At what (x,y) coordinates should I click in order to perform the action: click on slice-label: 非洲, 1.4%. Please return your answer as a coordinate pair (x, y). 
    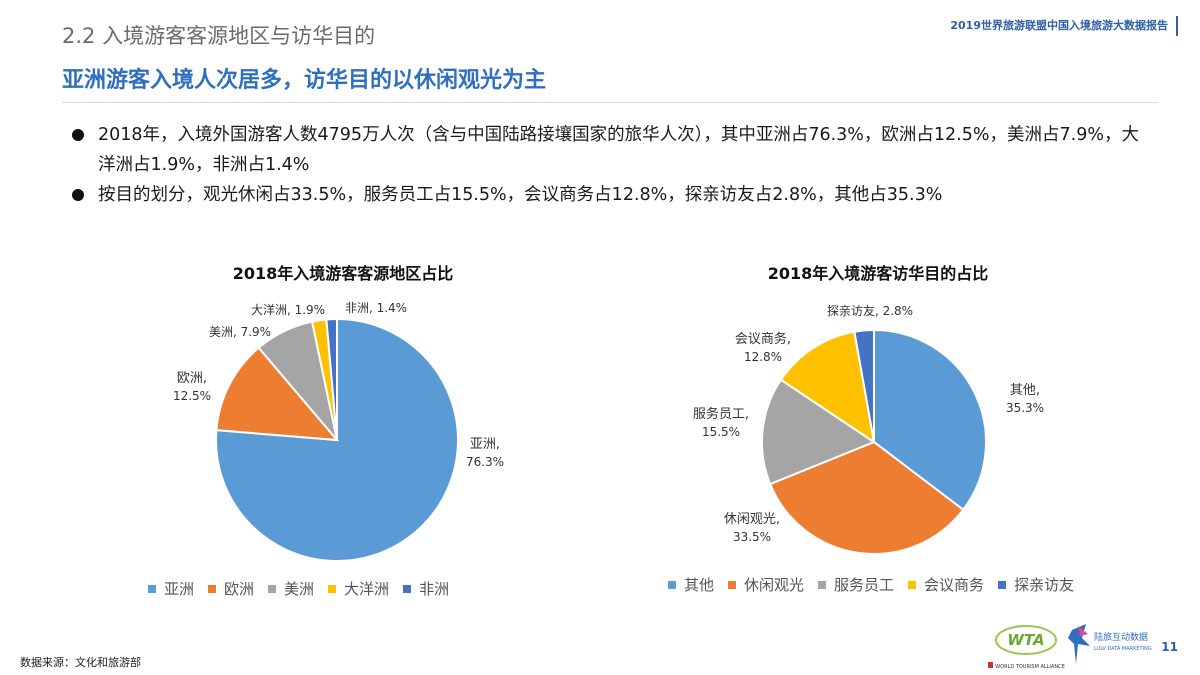
    Looking at the image, I should click on (376, 308).